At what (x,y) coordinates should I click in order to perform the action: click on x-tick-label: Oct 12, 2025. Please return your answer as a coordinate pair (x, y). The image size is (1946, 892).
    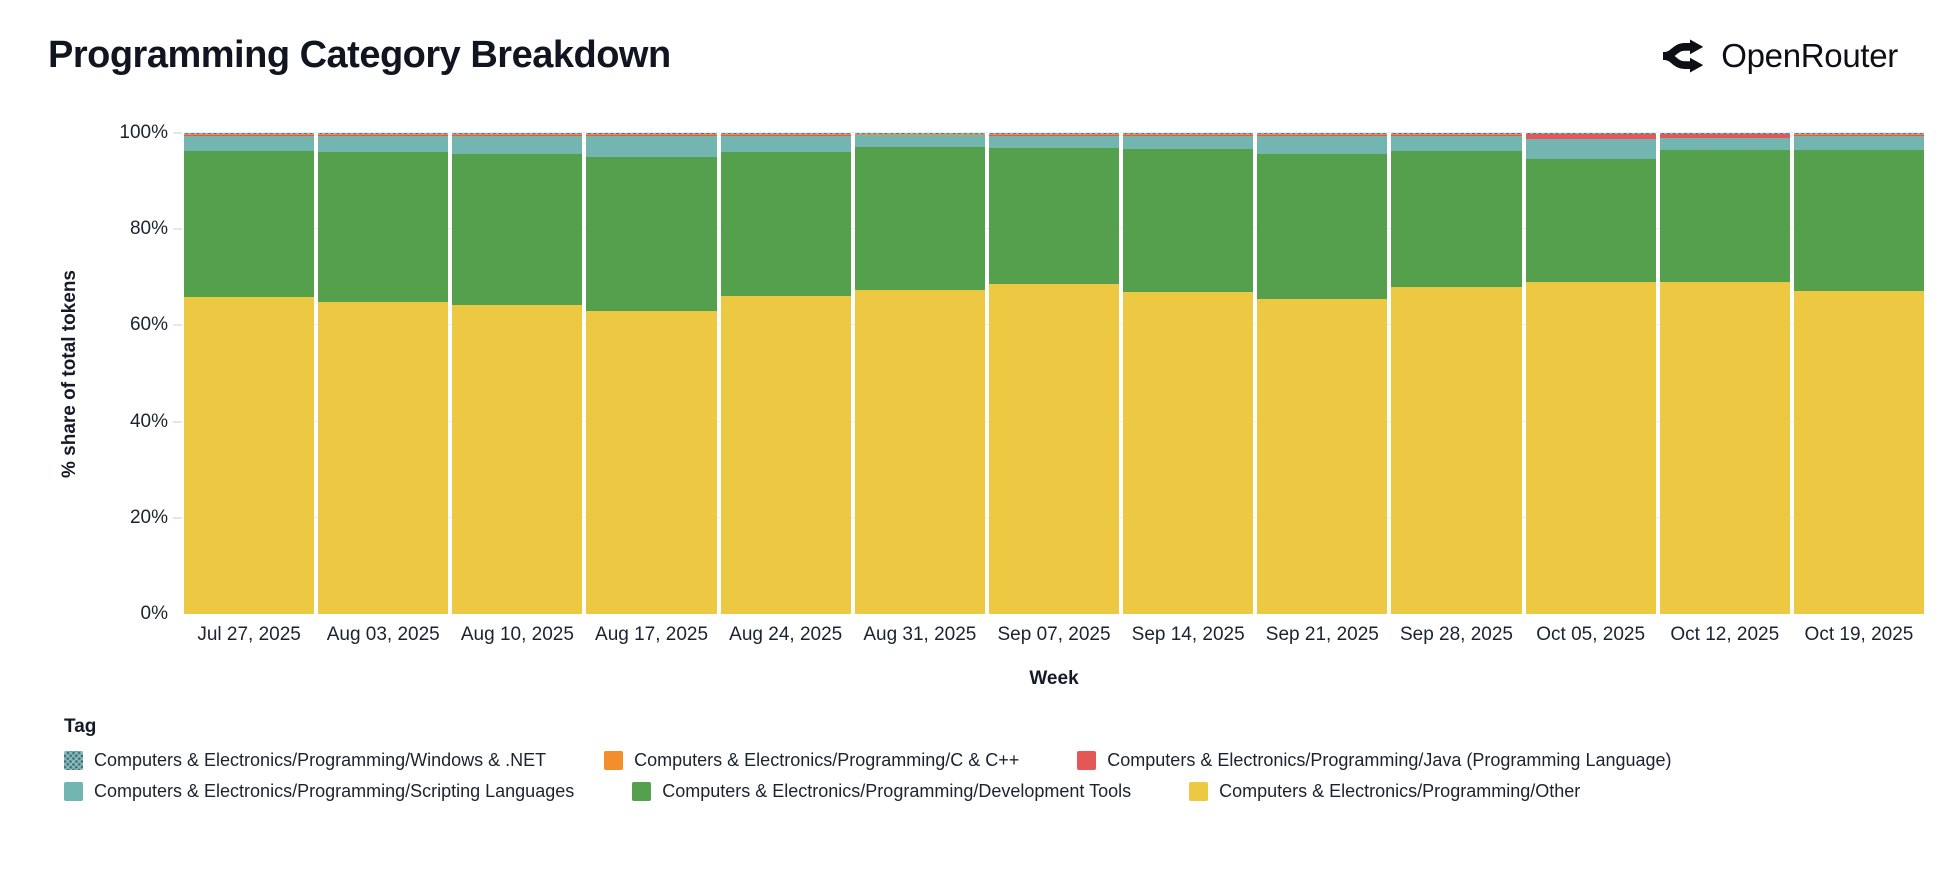
    Looking at the image, I should click on (1725, 634).